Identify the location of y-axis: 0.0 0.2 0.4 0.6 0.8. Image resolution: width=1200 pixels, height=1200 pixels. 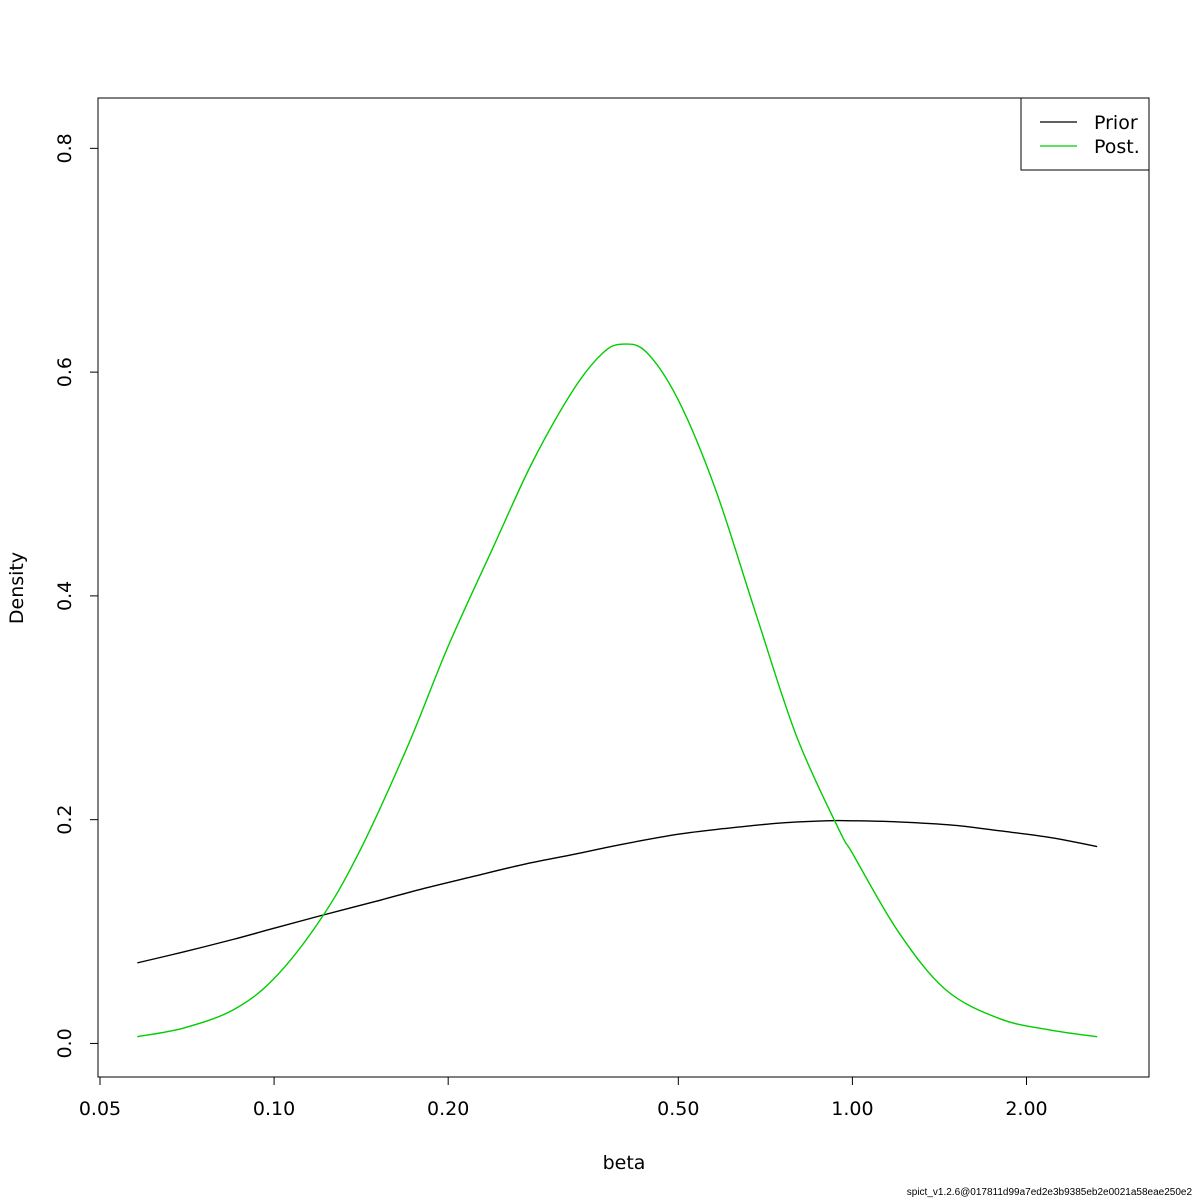
(76, 596).